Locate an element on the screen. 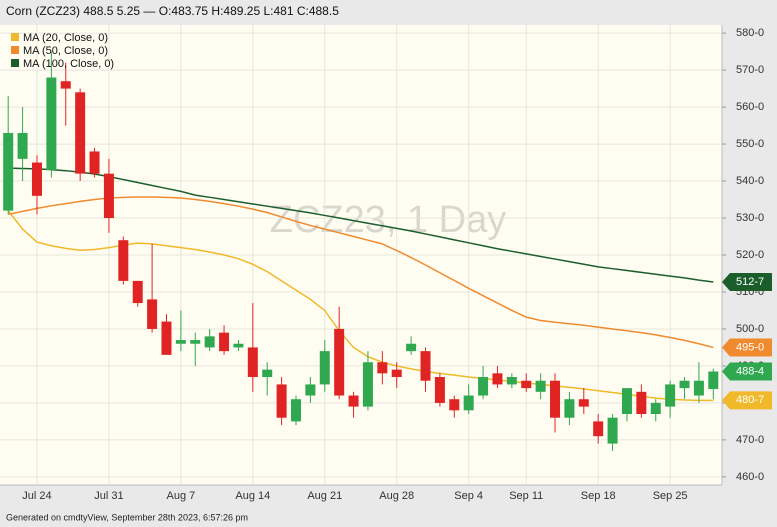 Image resolution: width=777 pixels, height=527 pixels. x-tick-label: Aug 21 is located at coordinates (324, 496).